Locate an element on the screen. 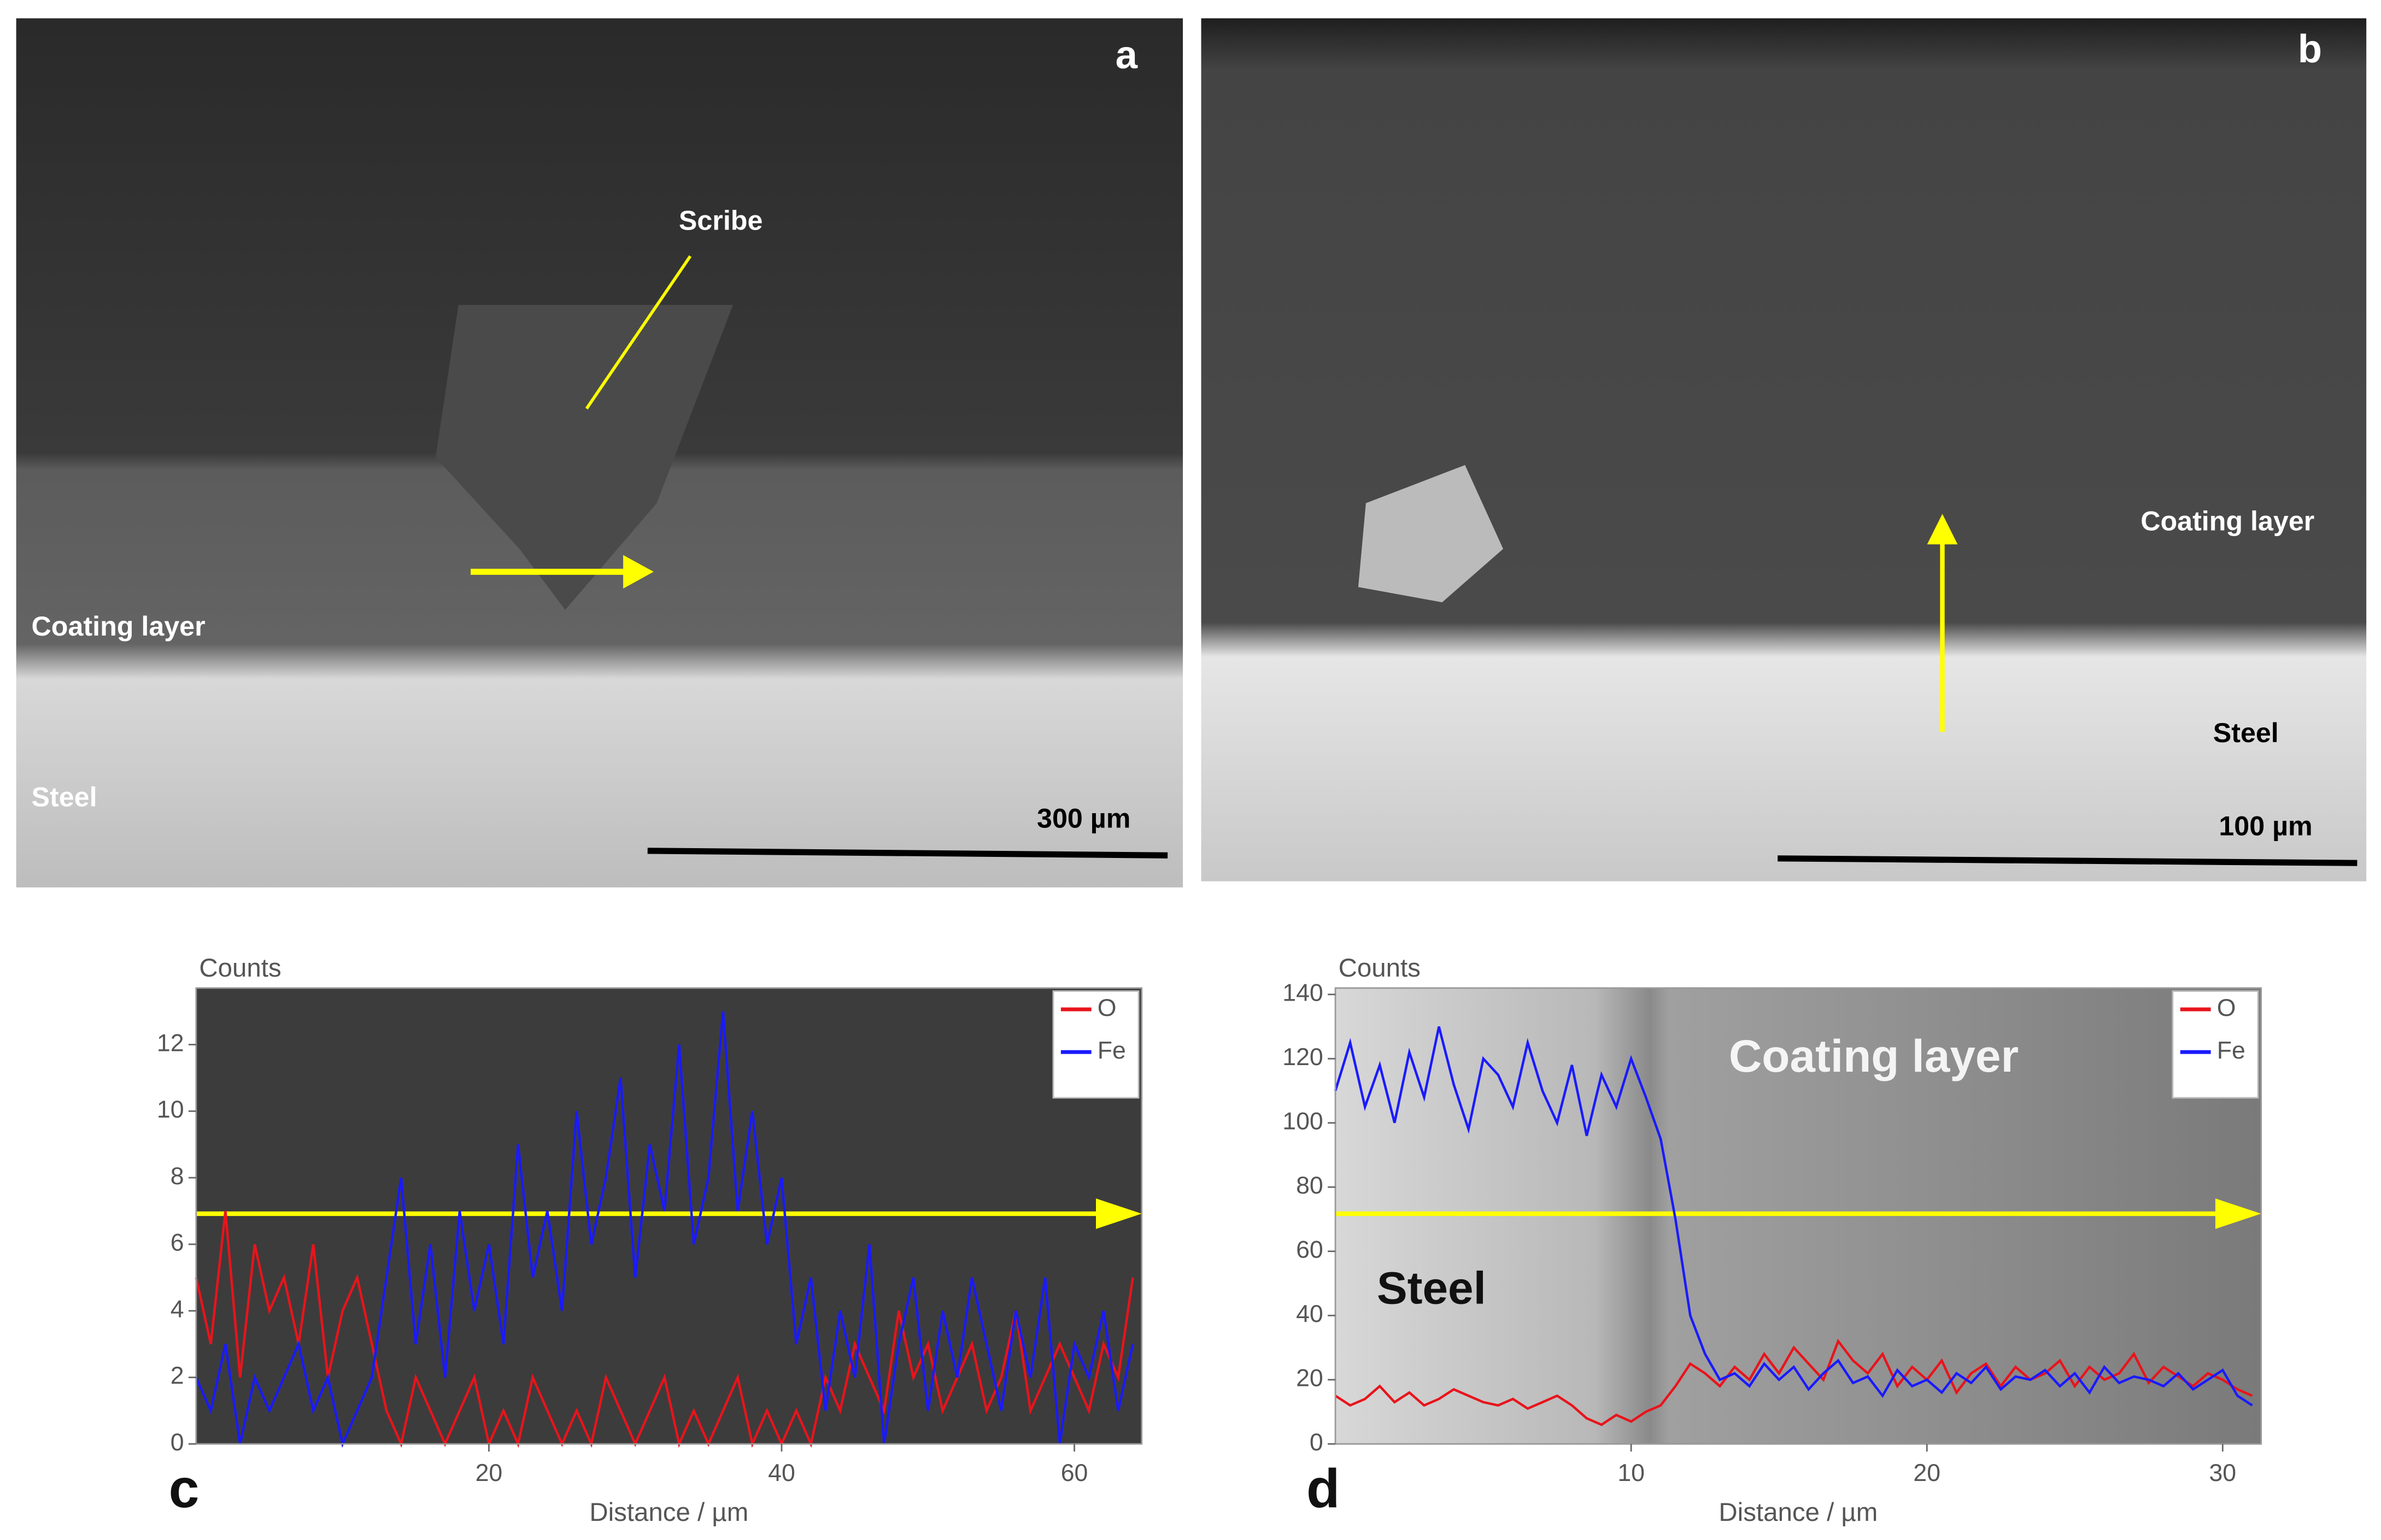 The width and height of the screenshot is (2381, 1540). y-tick-label: 10 is located at coordinates (170, 1109).